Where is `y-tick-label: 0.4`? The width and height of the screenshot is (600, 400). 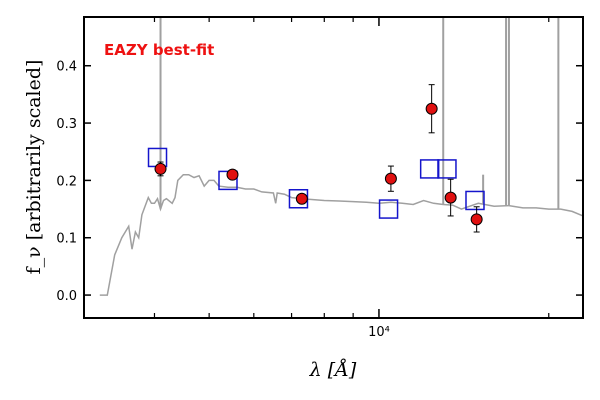 y-tick-label: 0.4 is located at coordinates (66, 67).